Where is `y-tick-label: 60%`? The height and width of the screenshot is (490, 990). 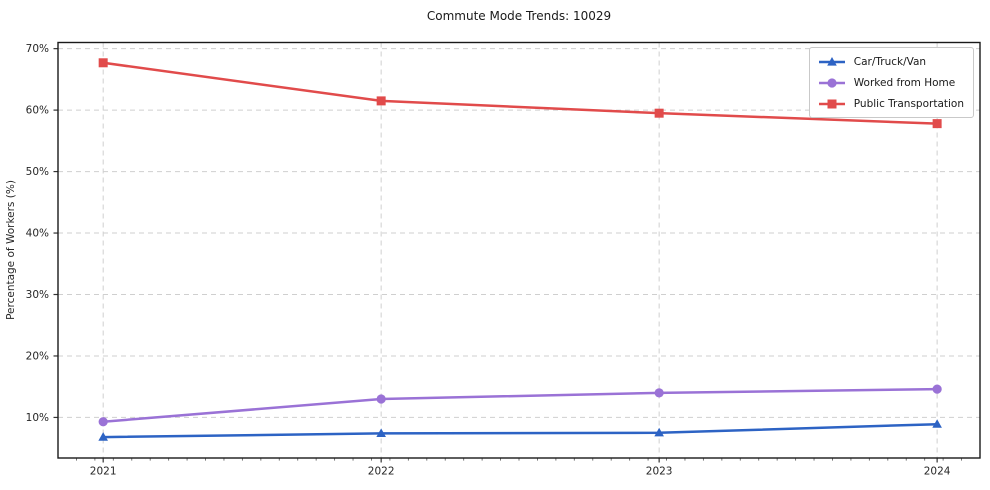
y-tick-label: 60% is located at coordinates (37, 111).